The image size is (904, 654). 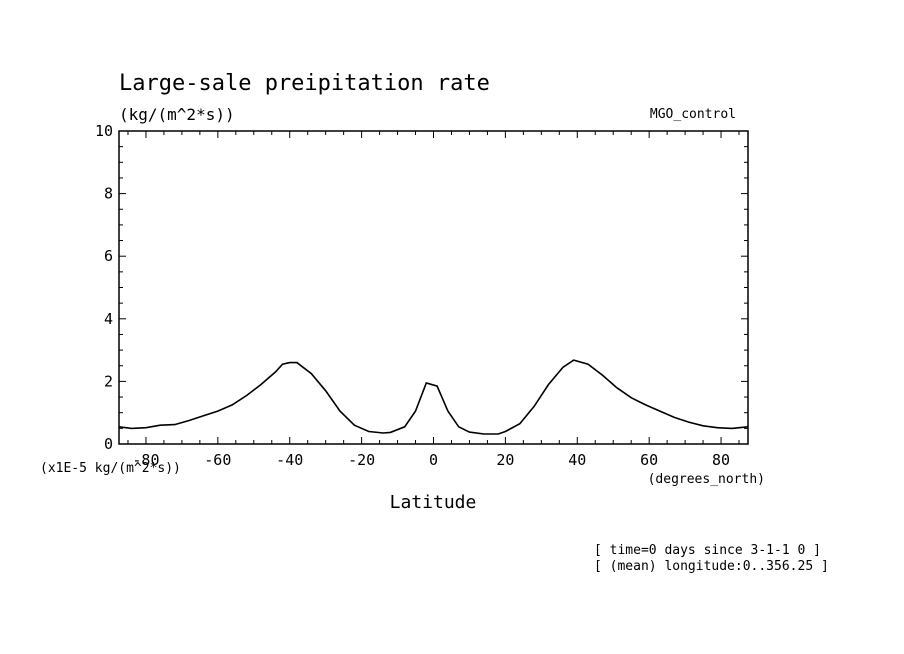 I want to click on footer-longitude: [ (mean) longitude:0..356.25 ], so click(x=711, y=566).